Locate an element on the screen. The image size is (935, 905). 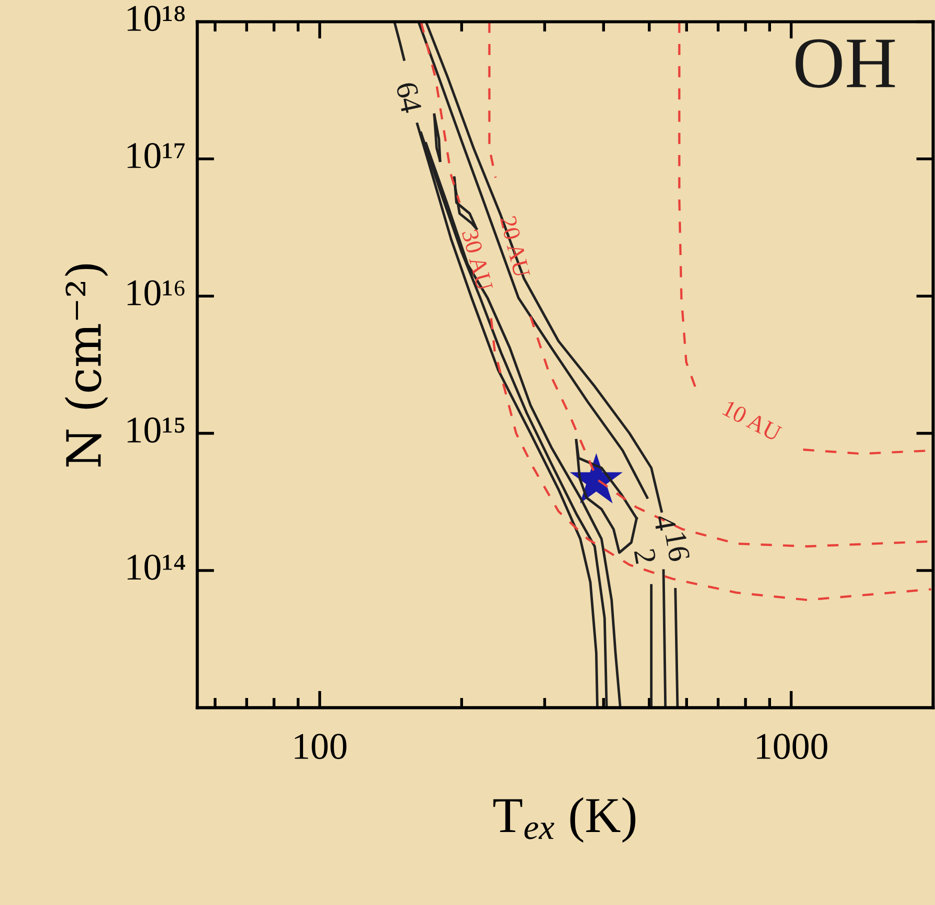
annotation: 16 is located at coordinates (677, 547).